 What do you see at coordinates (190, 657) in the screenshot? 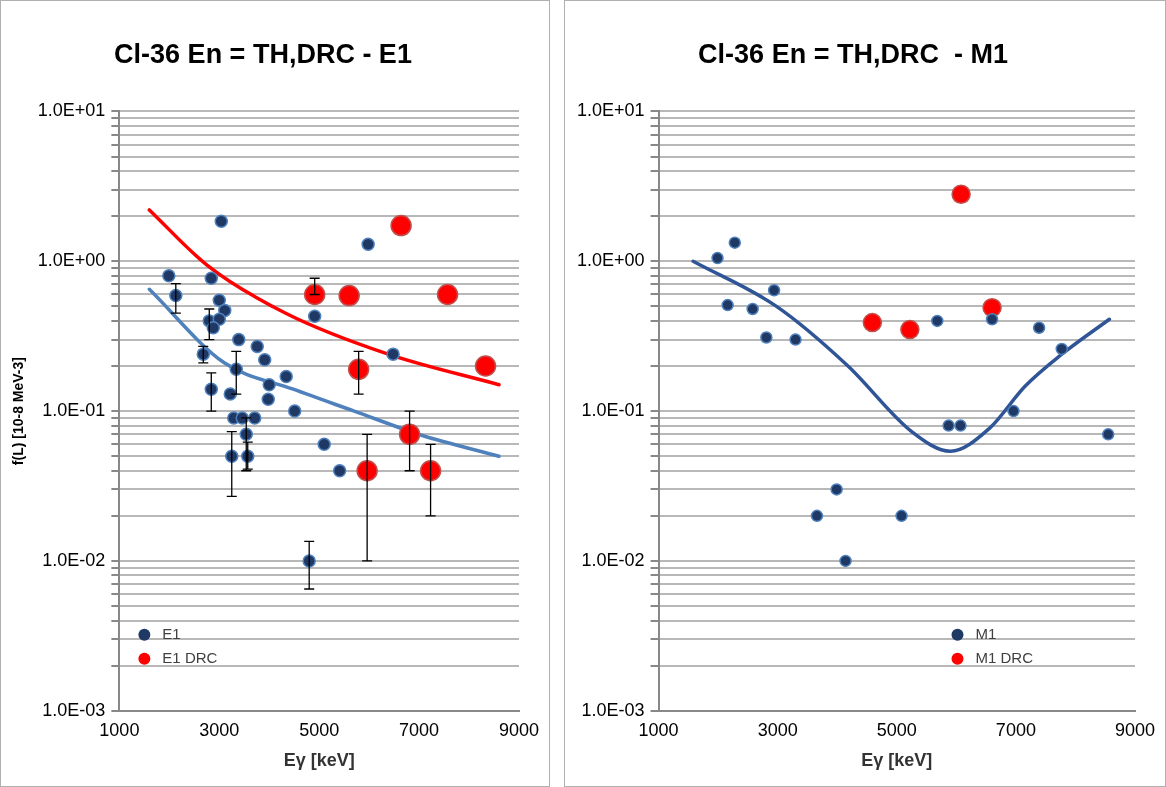
I see `legend-label: E1 DRC` at bounding box center [190, 657].